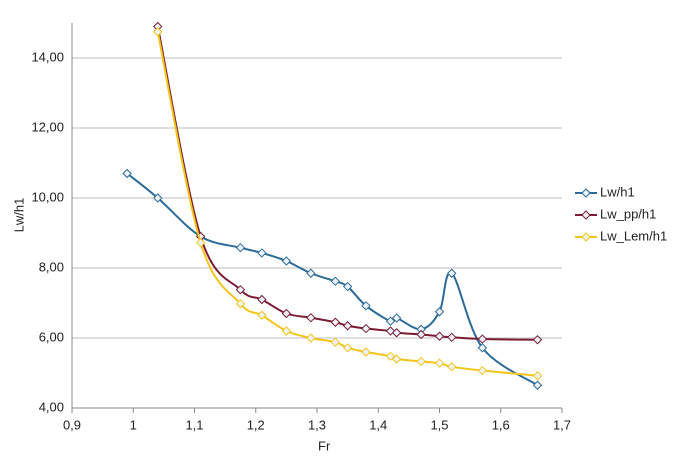 The height and width of the screenshot is (473, 683). What do you see at coordinates (317, 424) in the screenshot?
I see `x-tick-label: 1,3` at bounding box center [317, 424].